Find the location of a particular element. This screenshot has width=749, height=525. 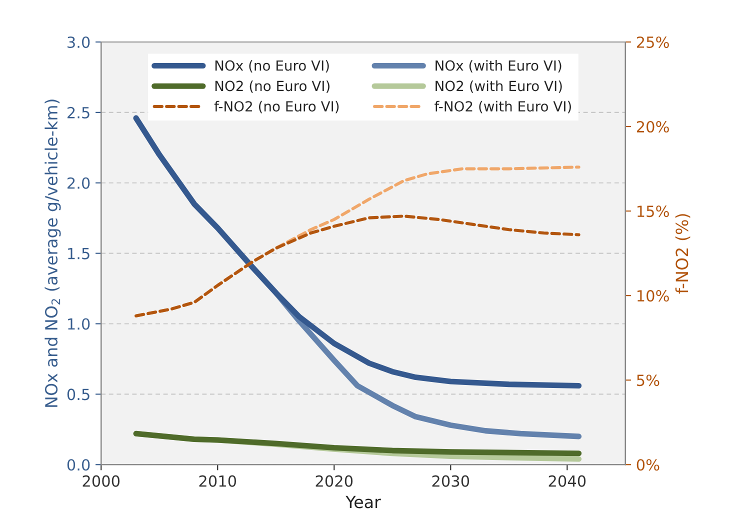

y-tick-label: 1.5 is located at coordinates (79, 254).